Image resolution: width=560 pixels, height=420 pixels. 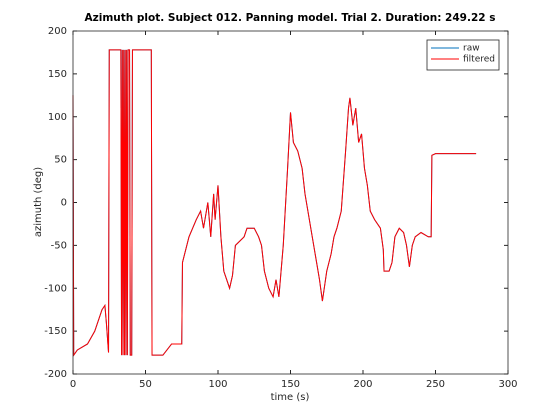 I want to click on x-tick-label: 250, so click(x=435, y=384).